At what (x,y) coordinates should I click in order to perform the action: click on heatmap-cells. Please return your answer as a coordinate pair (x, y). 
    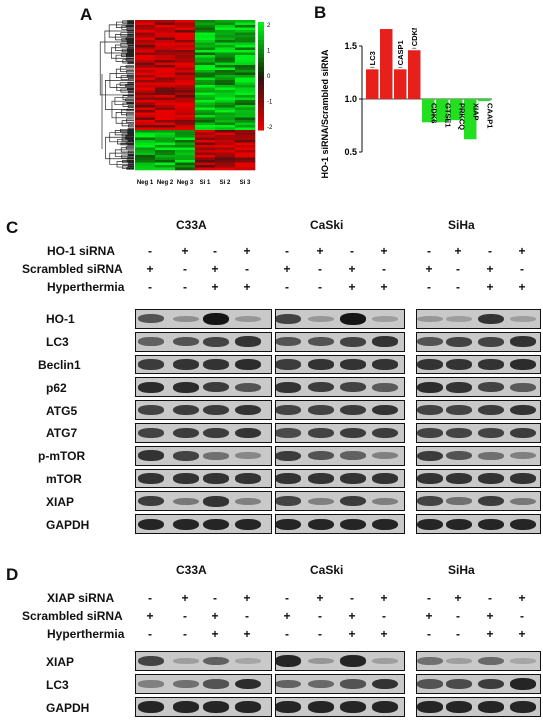
    Looking at the image, I should click on (195, 95).